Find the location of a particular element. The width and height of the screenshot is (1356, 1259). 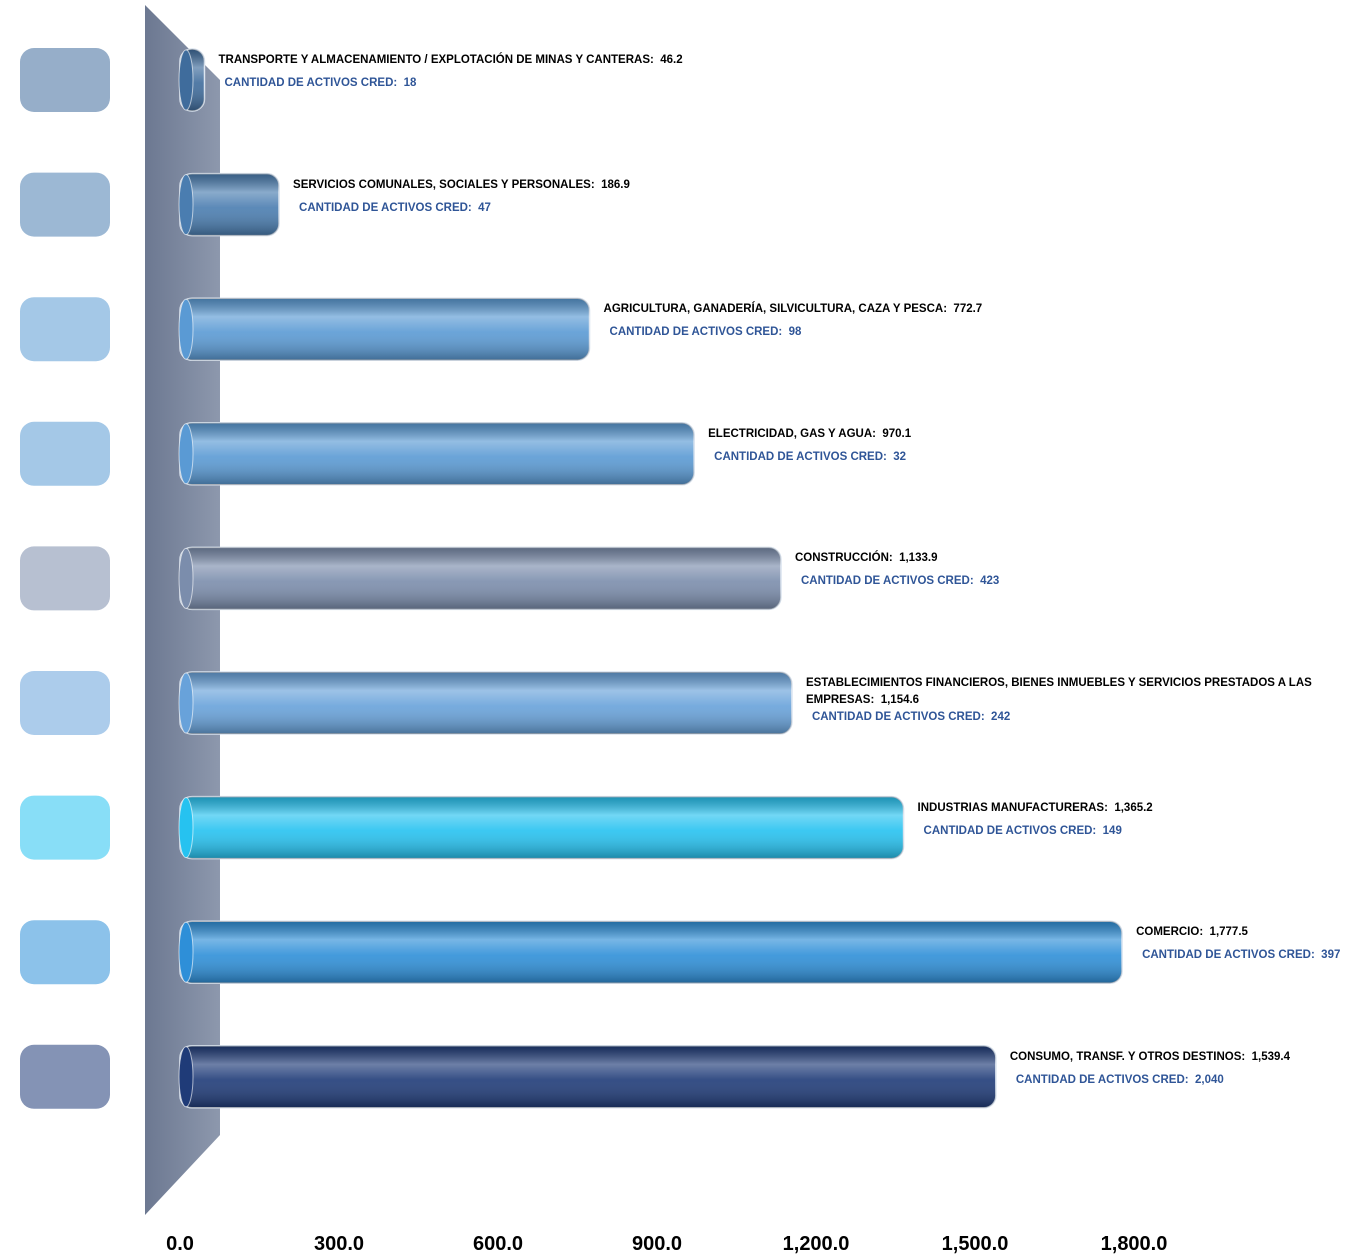

count-value: 2,040 is located at coordinates (1209, 1079).